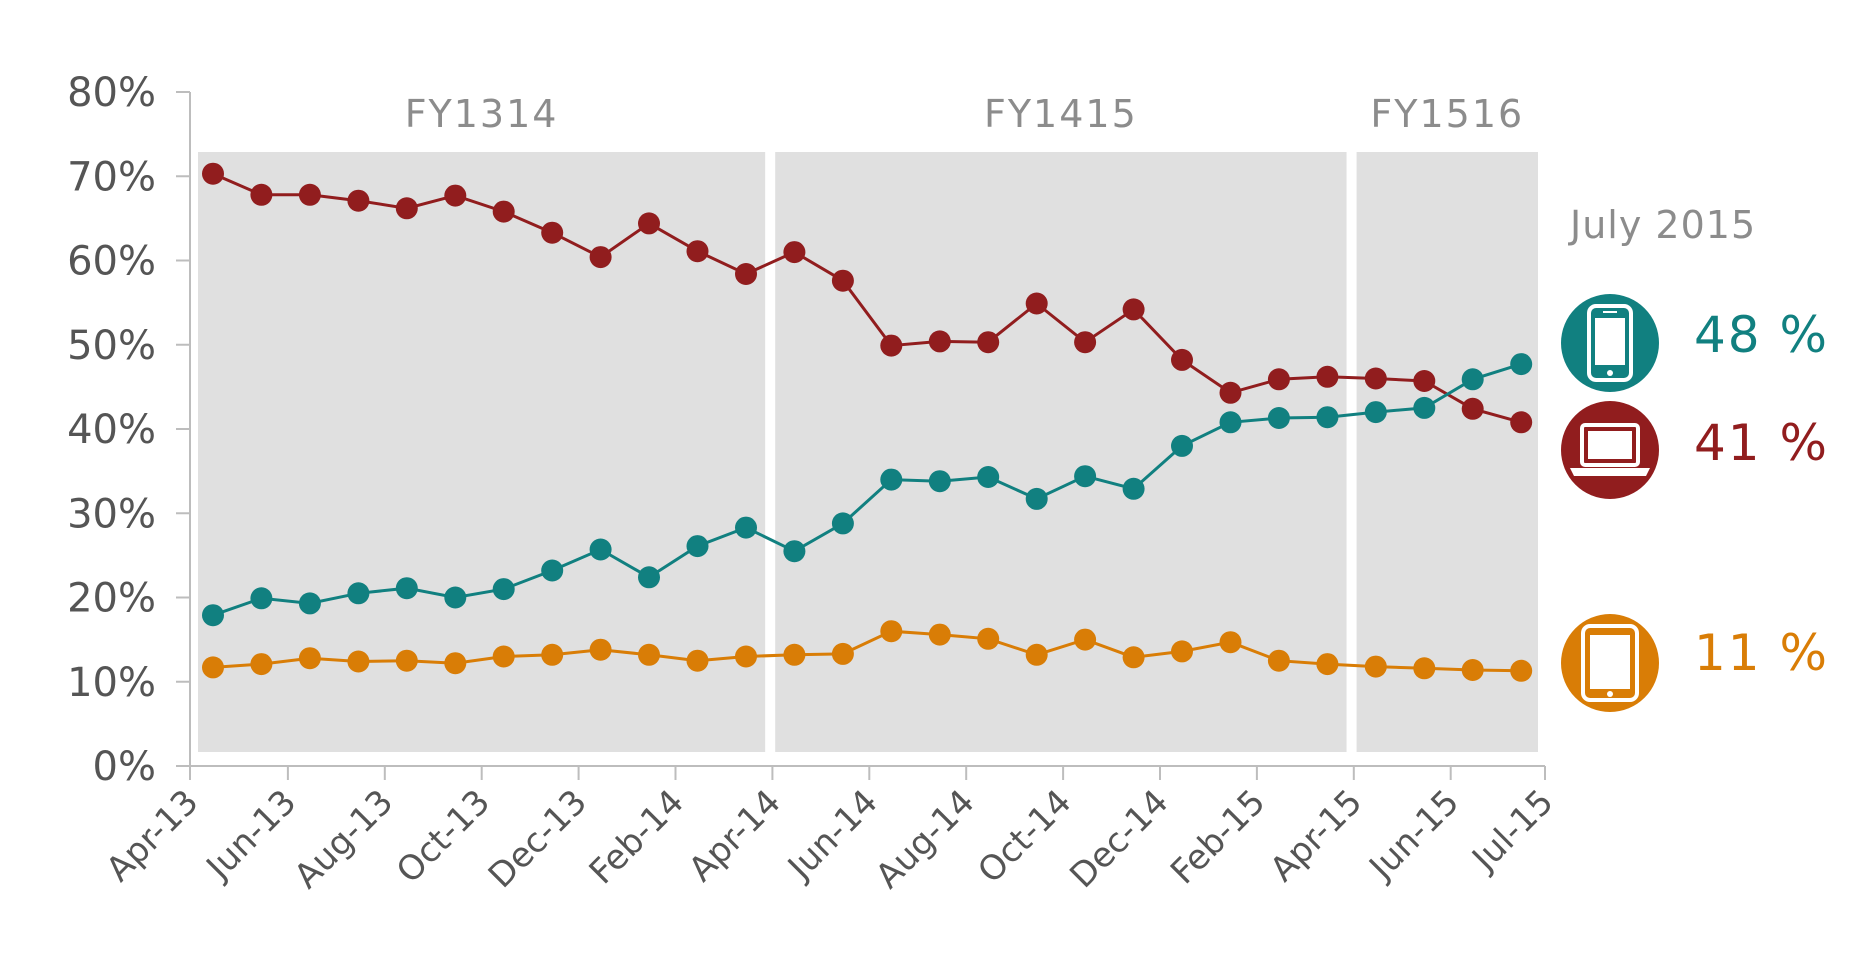 The image size is (1863, 974). What do you see at coordinates (1662, 225) in the screenshot?
I see `legend-date: July 2015` at bounding box center [1662, 225].